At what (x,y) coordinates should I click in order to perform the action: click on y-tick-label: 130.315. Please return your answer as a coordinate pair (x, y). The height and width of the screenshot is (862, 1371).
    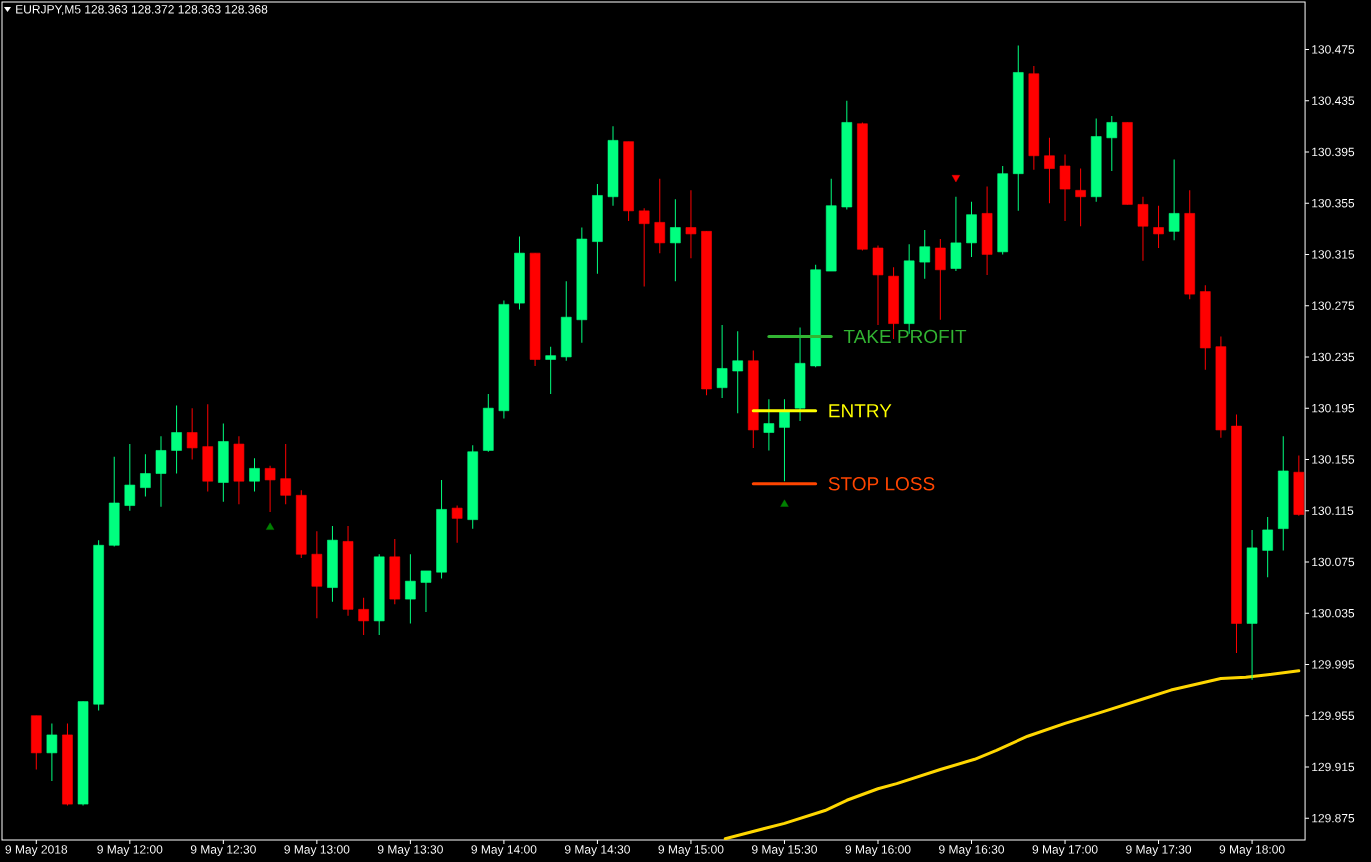
    Looking at the image, I should click on (1333, 254).